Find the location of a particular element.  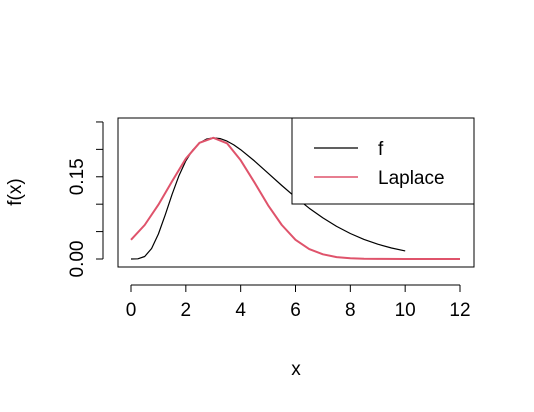

x-tick-label: 10 is located at coordinates (405, 310).